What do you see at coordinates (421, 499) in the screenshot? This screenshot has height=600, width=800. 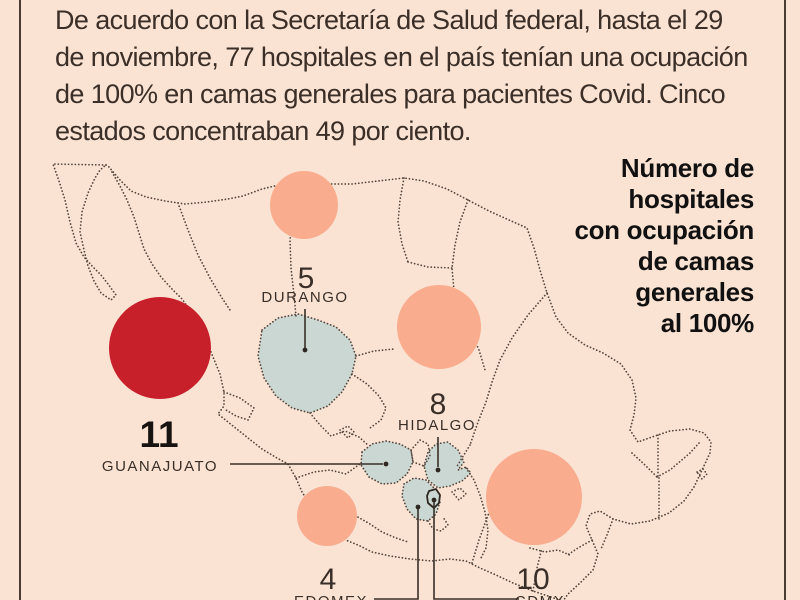 I see `edomex-state-shape` at bounding box center [421, 499].